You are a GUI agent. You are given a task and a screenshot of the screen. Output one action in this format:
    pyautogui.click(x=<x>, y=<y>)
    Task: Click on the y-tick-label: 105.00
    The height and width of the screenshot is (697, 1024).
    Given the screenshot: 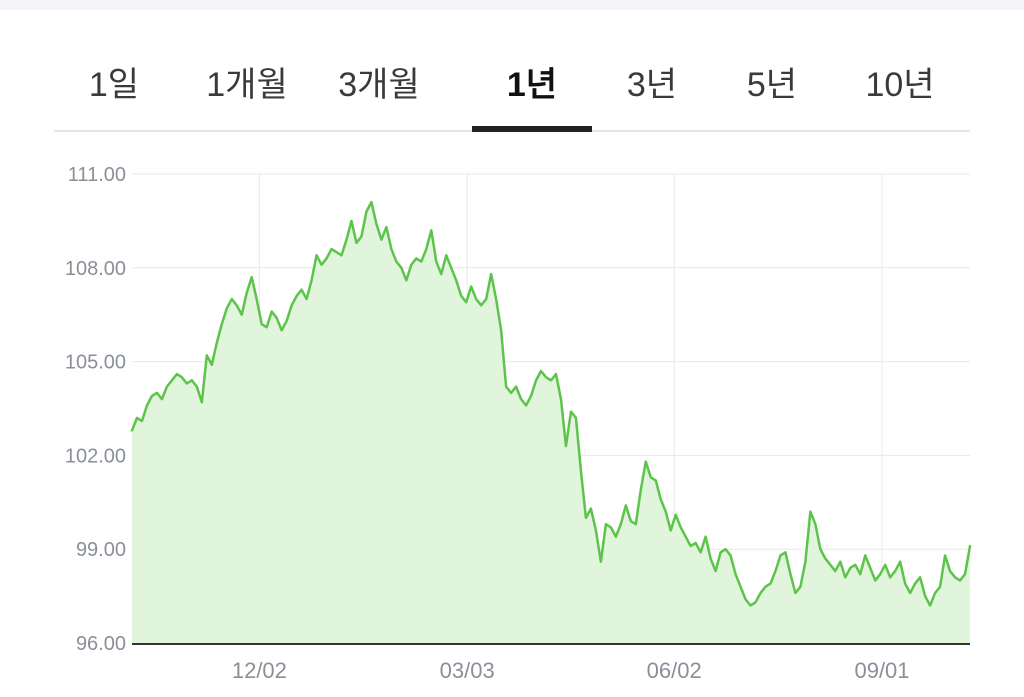 What is the action you would take?
    pyautogui.click(x=95, y=363)
    